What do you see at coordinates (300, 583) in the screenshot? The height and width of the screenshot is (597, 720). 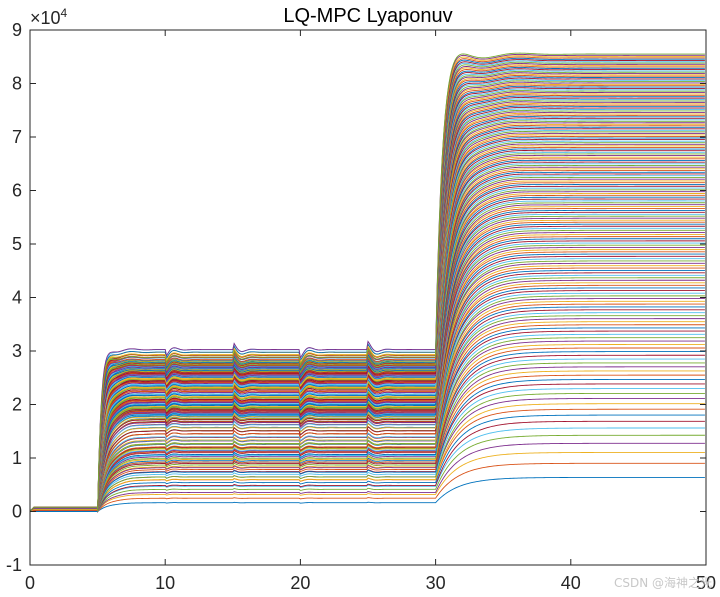 I see `x-tick-label: 20` at bounding box center [300, 583].